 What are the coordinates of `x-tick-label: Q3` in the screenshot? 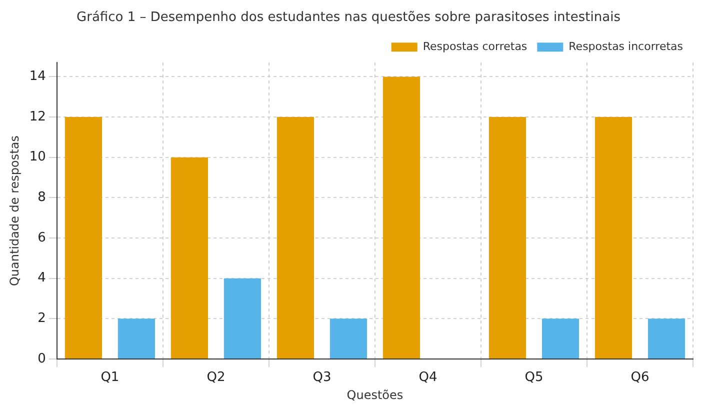 It's located at (322, 378).